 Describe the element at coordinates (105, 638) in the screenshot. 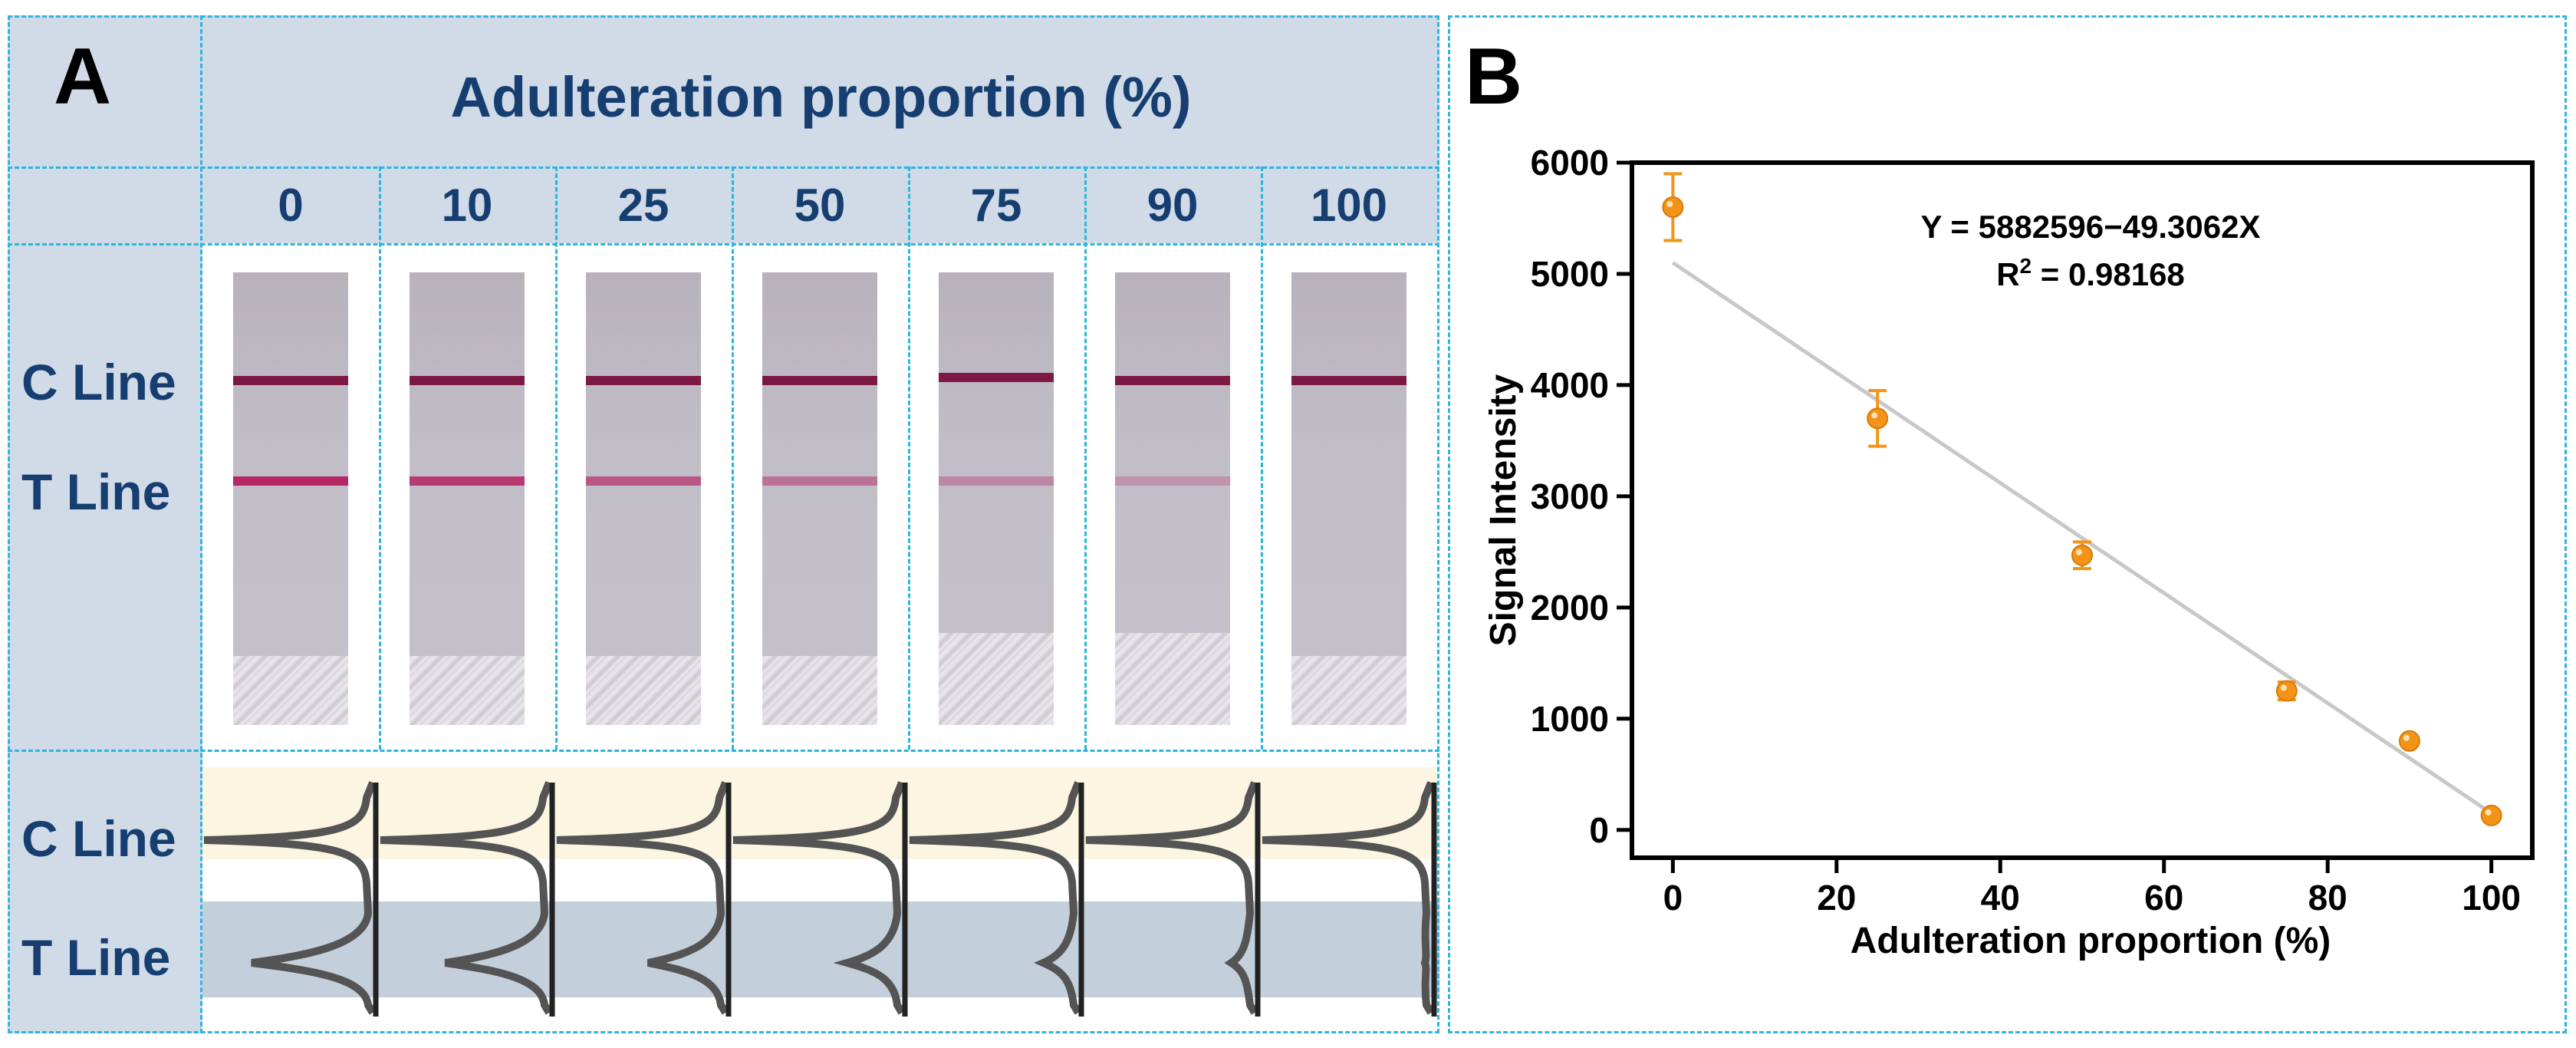

I see `label-column-background` at that location.